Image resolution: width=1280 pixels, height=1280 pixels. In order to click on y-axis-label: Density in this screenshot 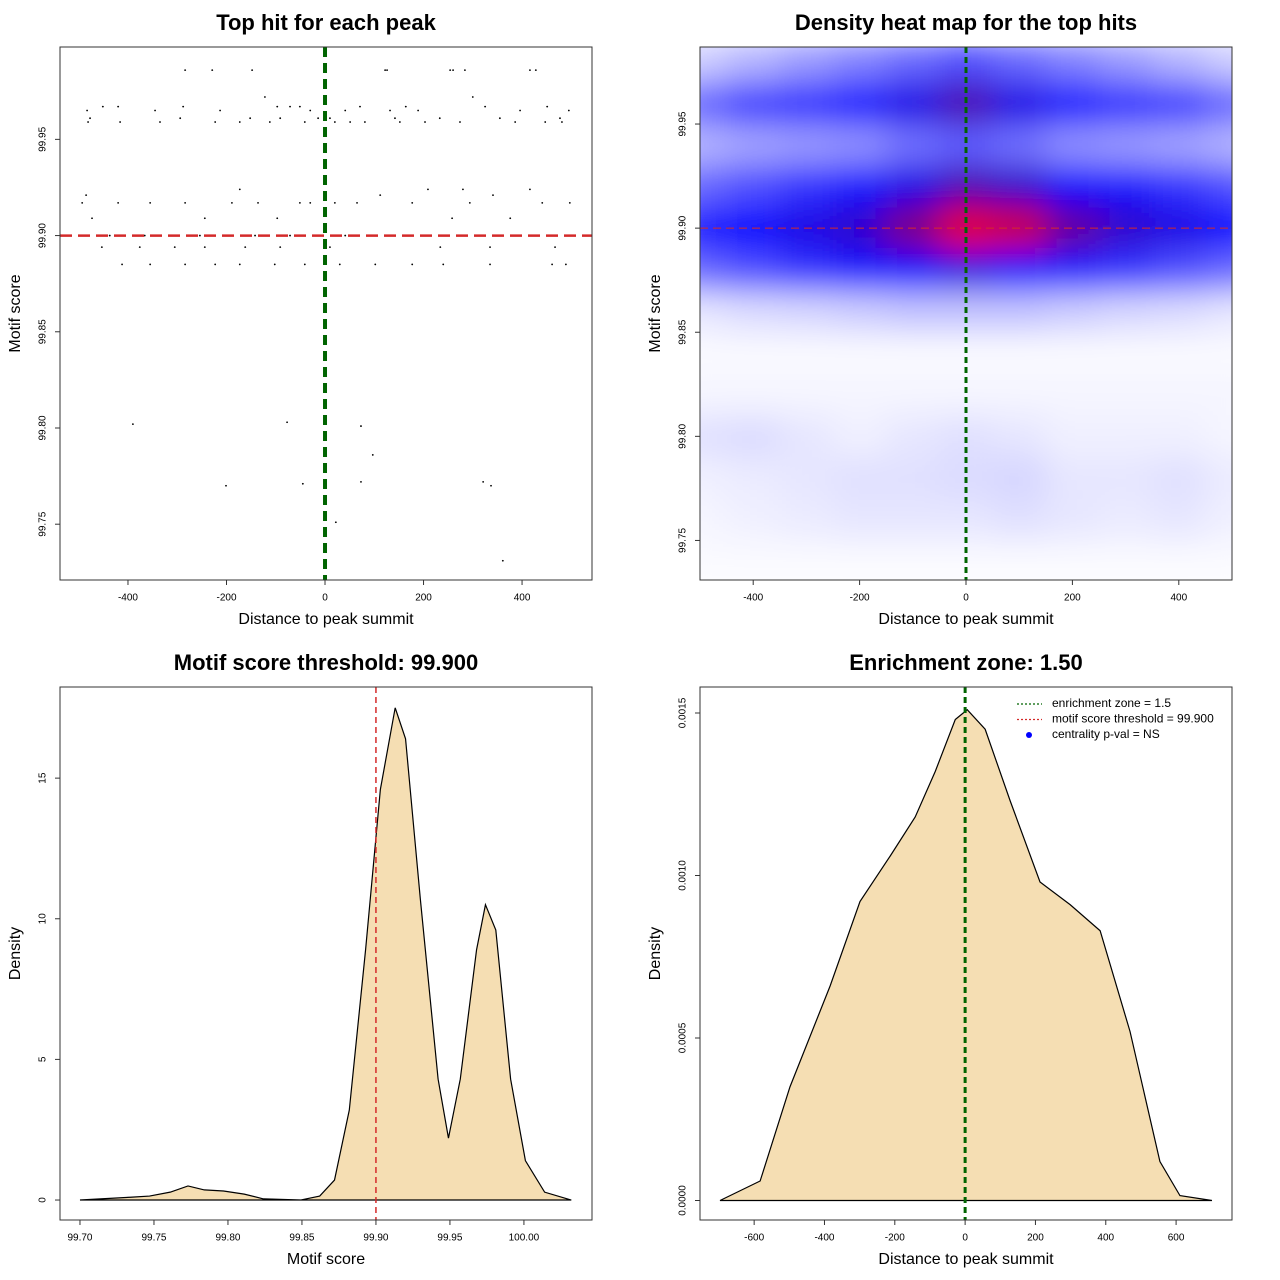, I will do `click(15, 953)`.